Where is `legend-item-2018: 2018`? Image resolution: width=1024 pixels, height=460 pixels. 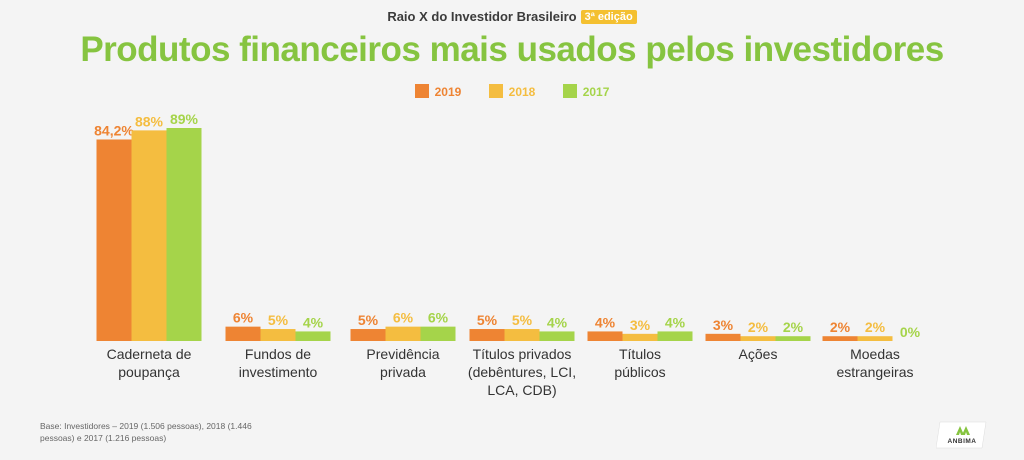
legend-item-2018: 2018 is located at coordinates (512, 91).